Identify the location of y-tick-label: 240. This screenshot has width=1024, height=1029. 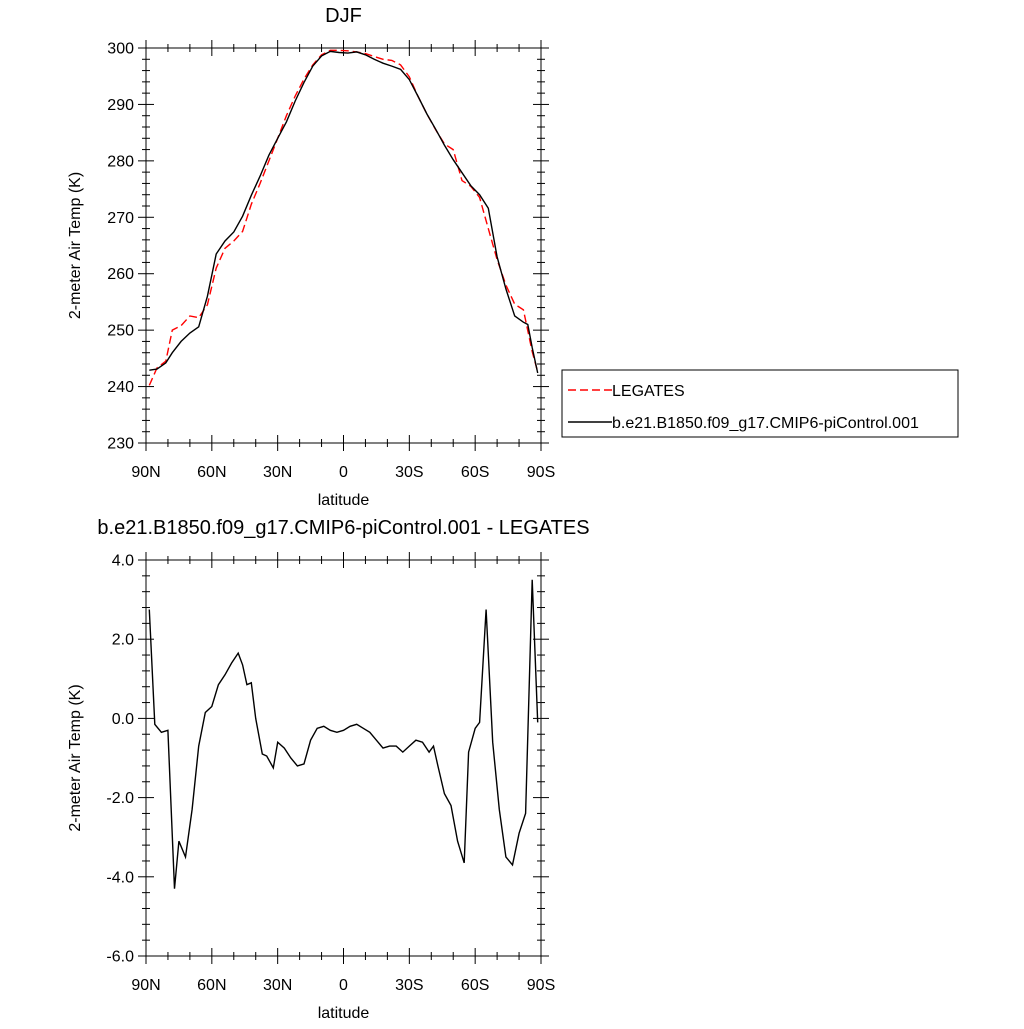
(120, 387).